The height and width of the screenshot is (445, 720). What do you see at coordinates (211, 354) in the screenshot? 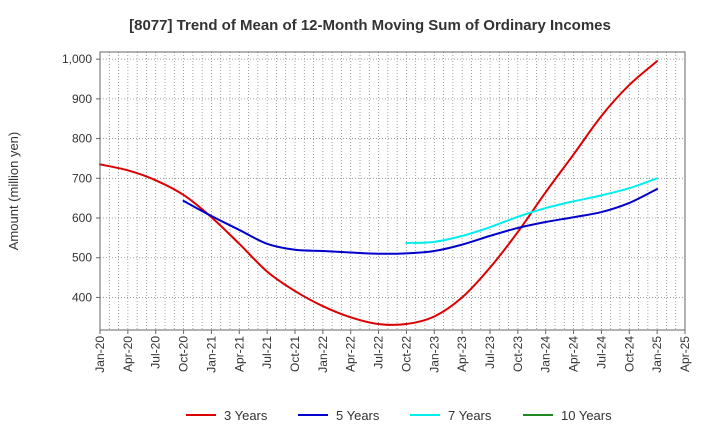
I see `x-tick-label: Jan-21` at bounding box center [211, 354].